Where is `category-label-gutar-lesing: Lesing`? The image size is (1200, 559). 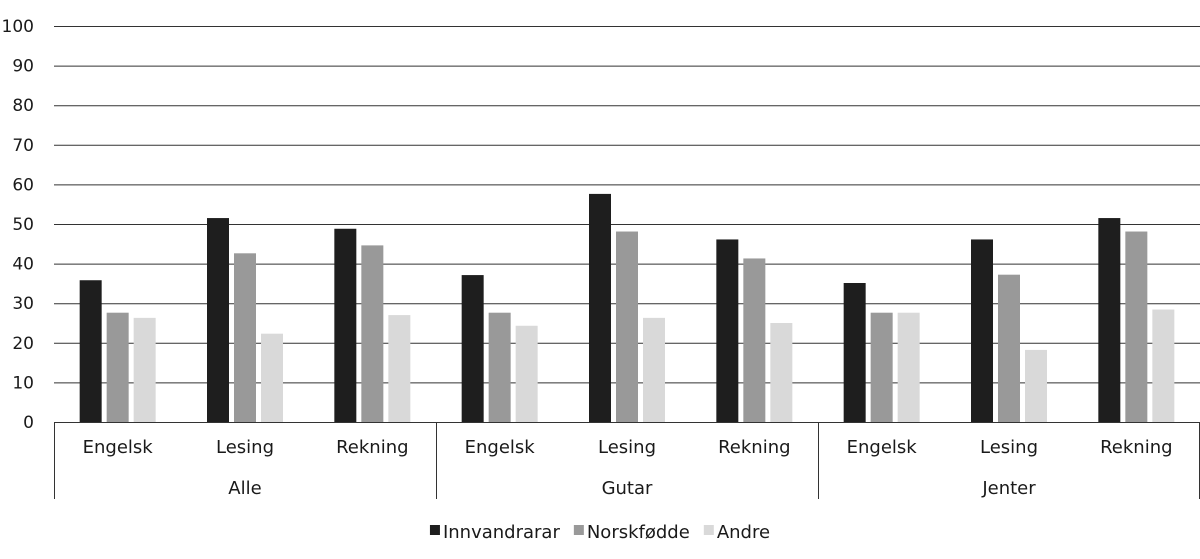 category-label-gutar-lesing: Lesing is located at coordinates (627, 447).